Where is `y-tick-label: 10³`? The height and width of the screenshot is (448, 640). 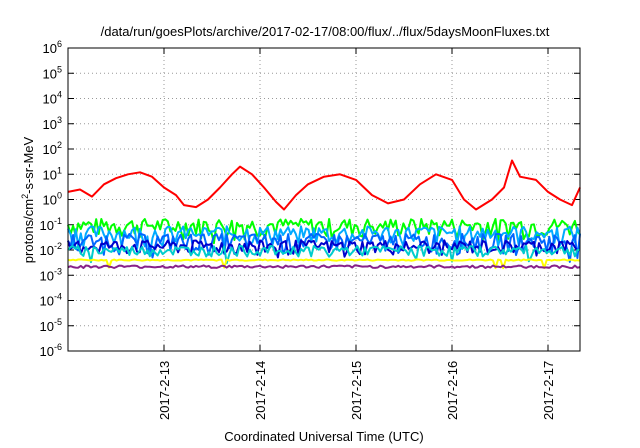 y-tick-label: 10³ is located at coordinates (52, 123).